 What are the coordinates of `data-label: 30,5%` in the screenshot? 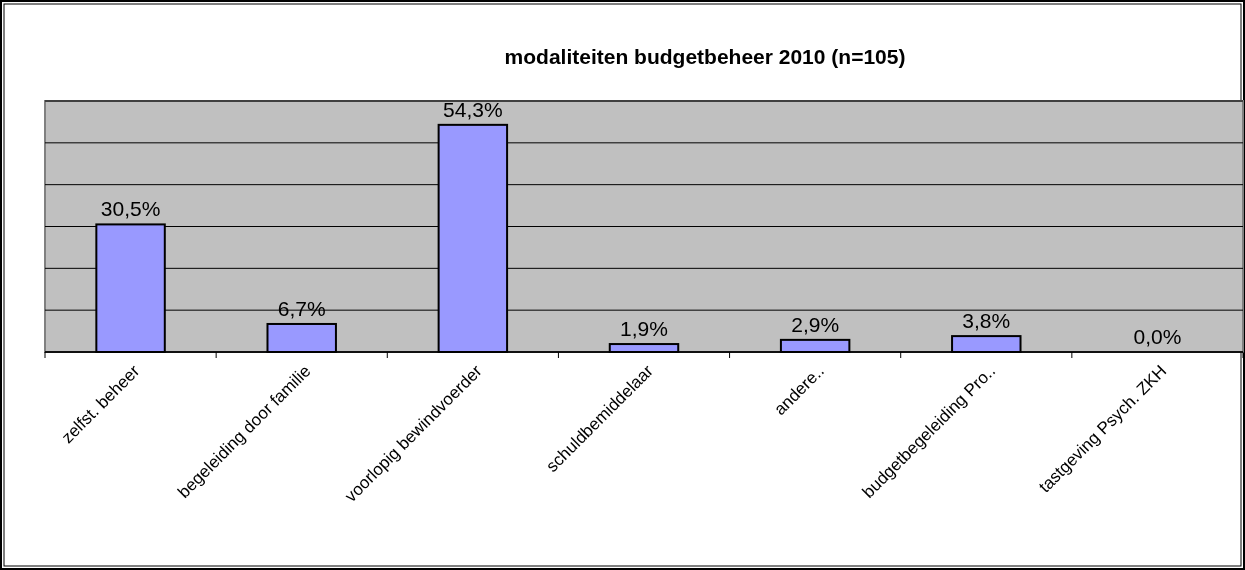 It's located at (130, 209).